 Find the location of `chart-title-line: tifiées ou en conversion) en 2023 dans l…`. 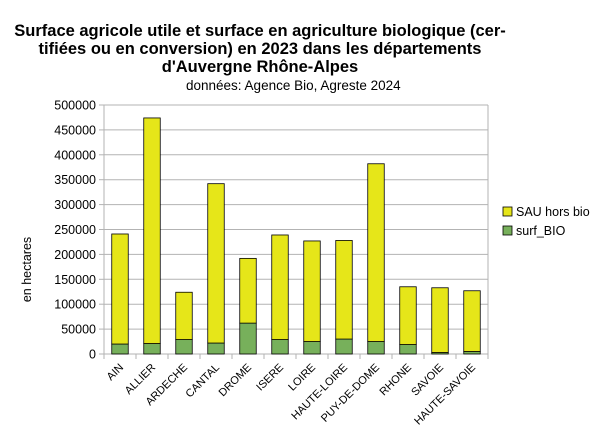

chart-title-line: tifiées ou en conversion) en 2023 dans l… is located at coordinates (260, 49).